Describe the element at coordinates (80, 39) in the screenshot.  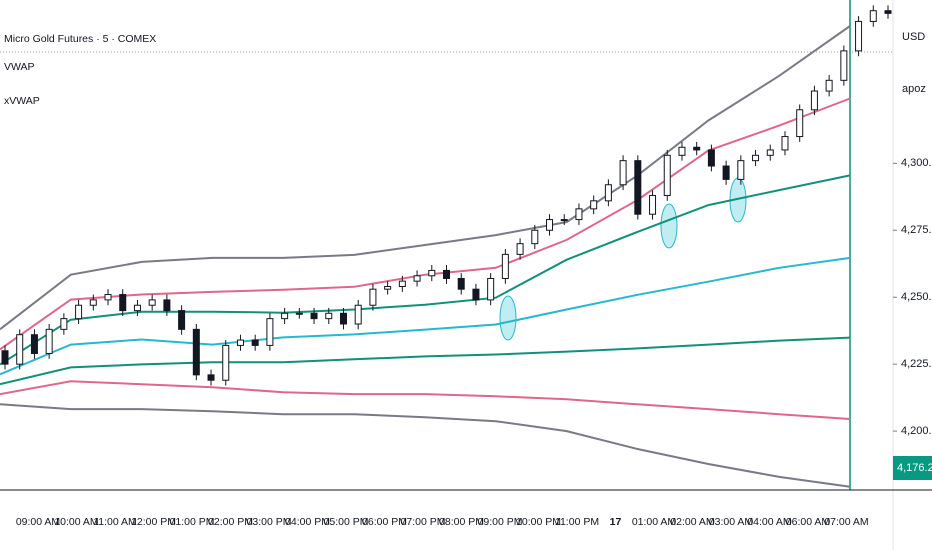
I see `chart-title: Micro Gold Futures · 5 · COMEX` at that location.